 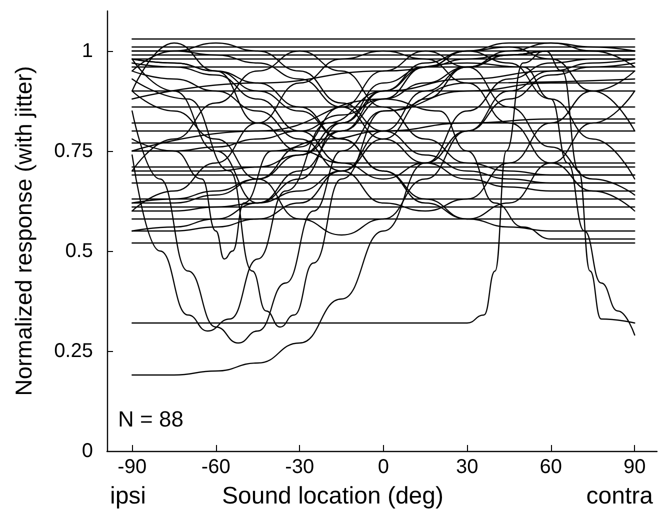 What do you see at coordinates (383, 467) in the screenshot?
I see `x-tick-label: 0` at bounding box center [383, 467].